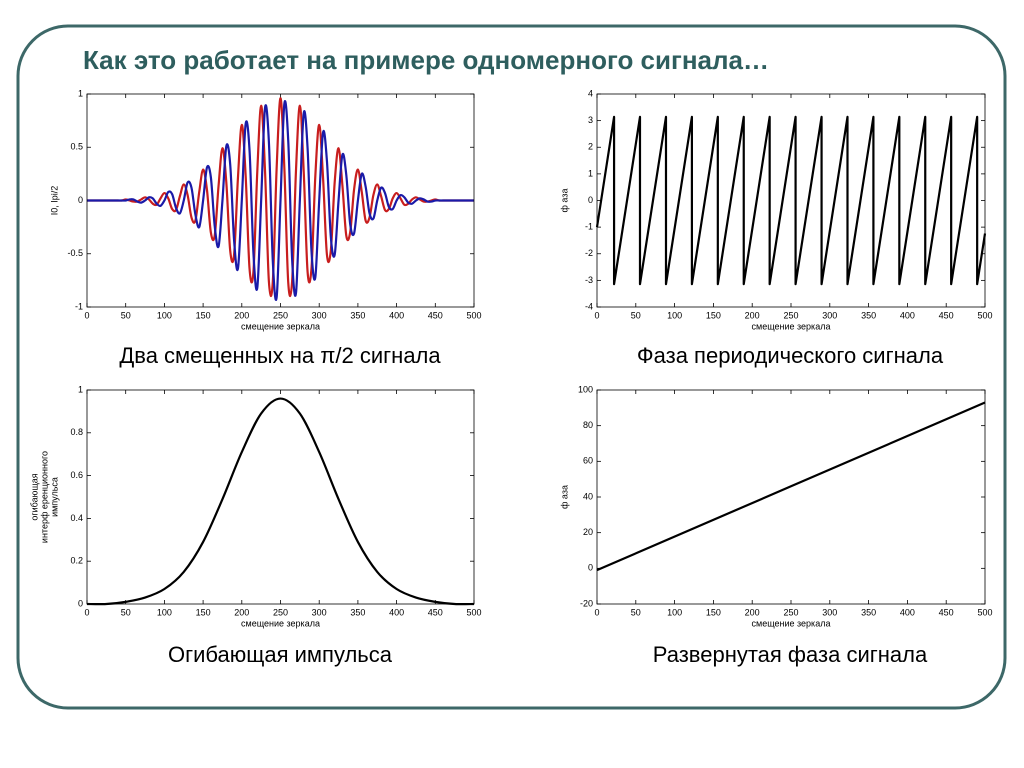 The height and width of the screenshot is (768, 1024). I want to click on chart-caption: Фаза периодического сигнала, so click(790, 355).